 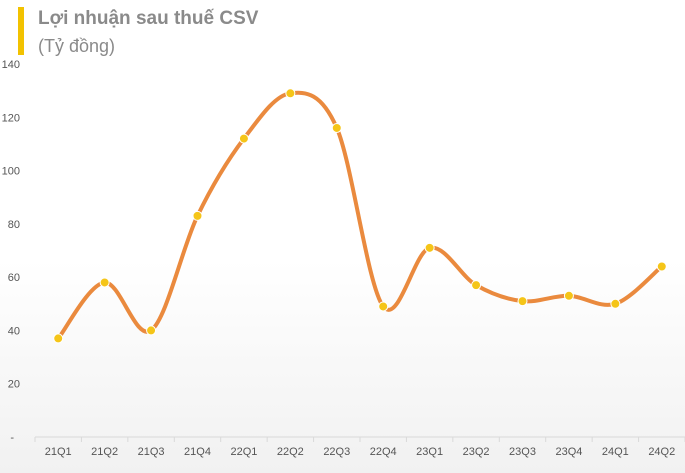 I want to click on y-tick-label: 120, so click(x=11, y=118).